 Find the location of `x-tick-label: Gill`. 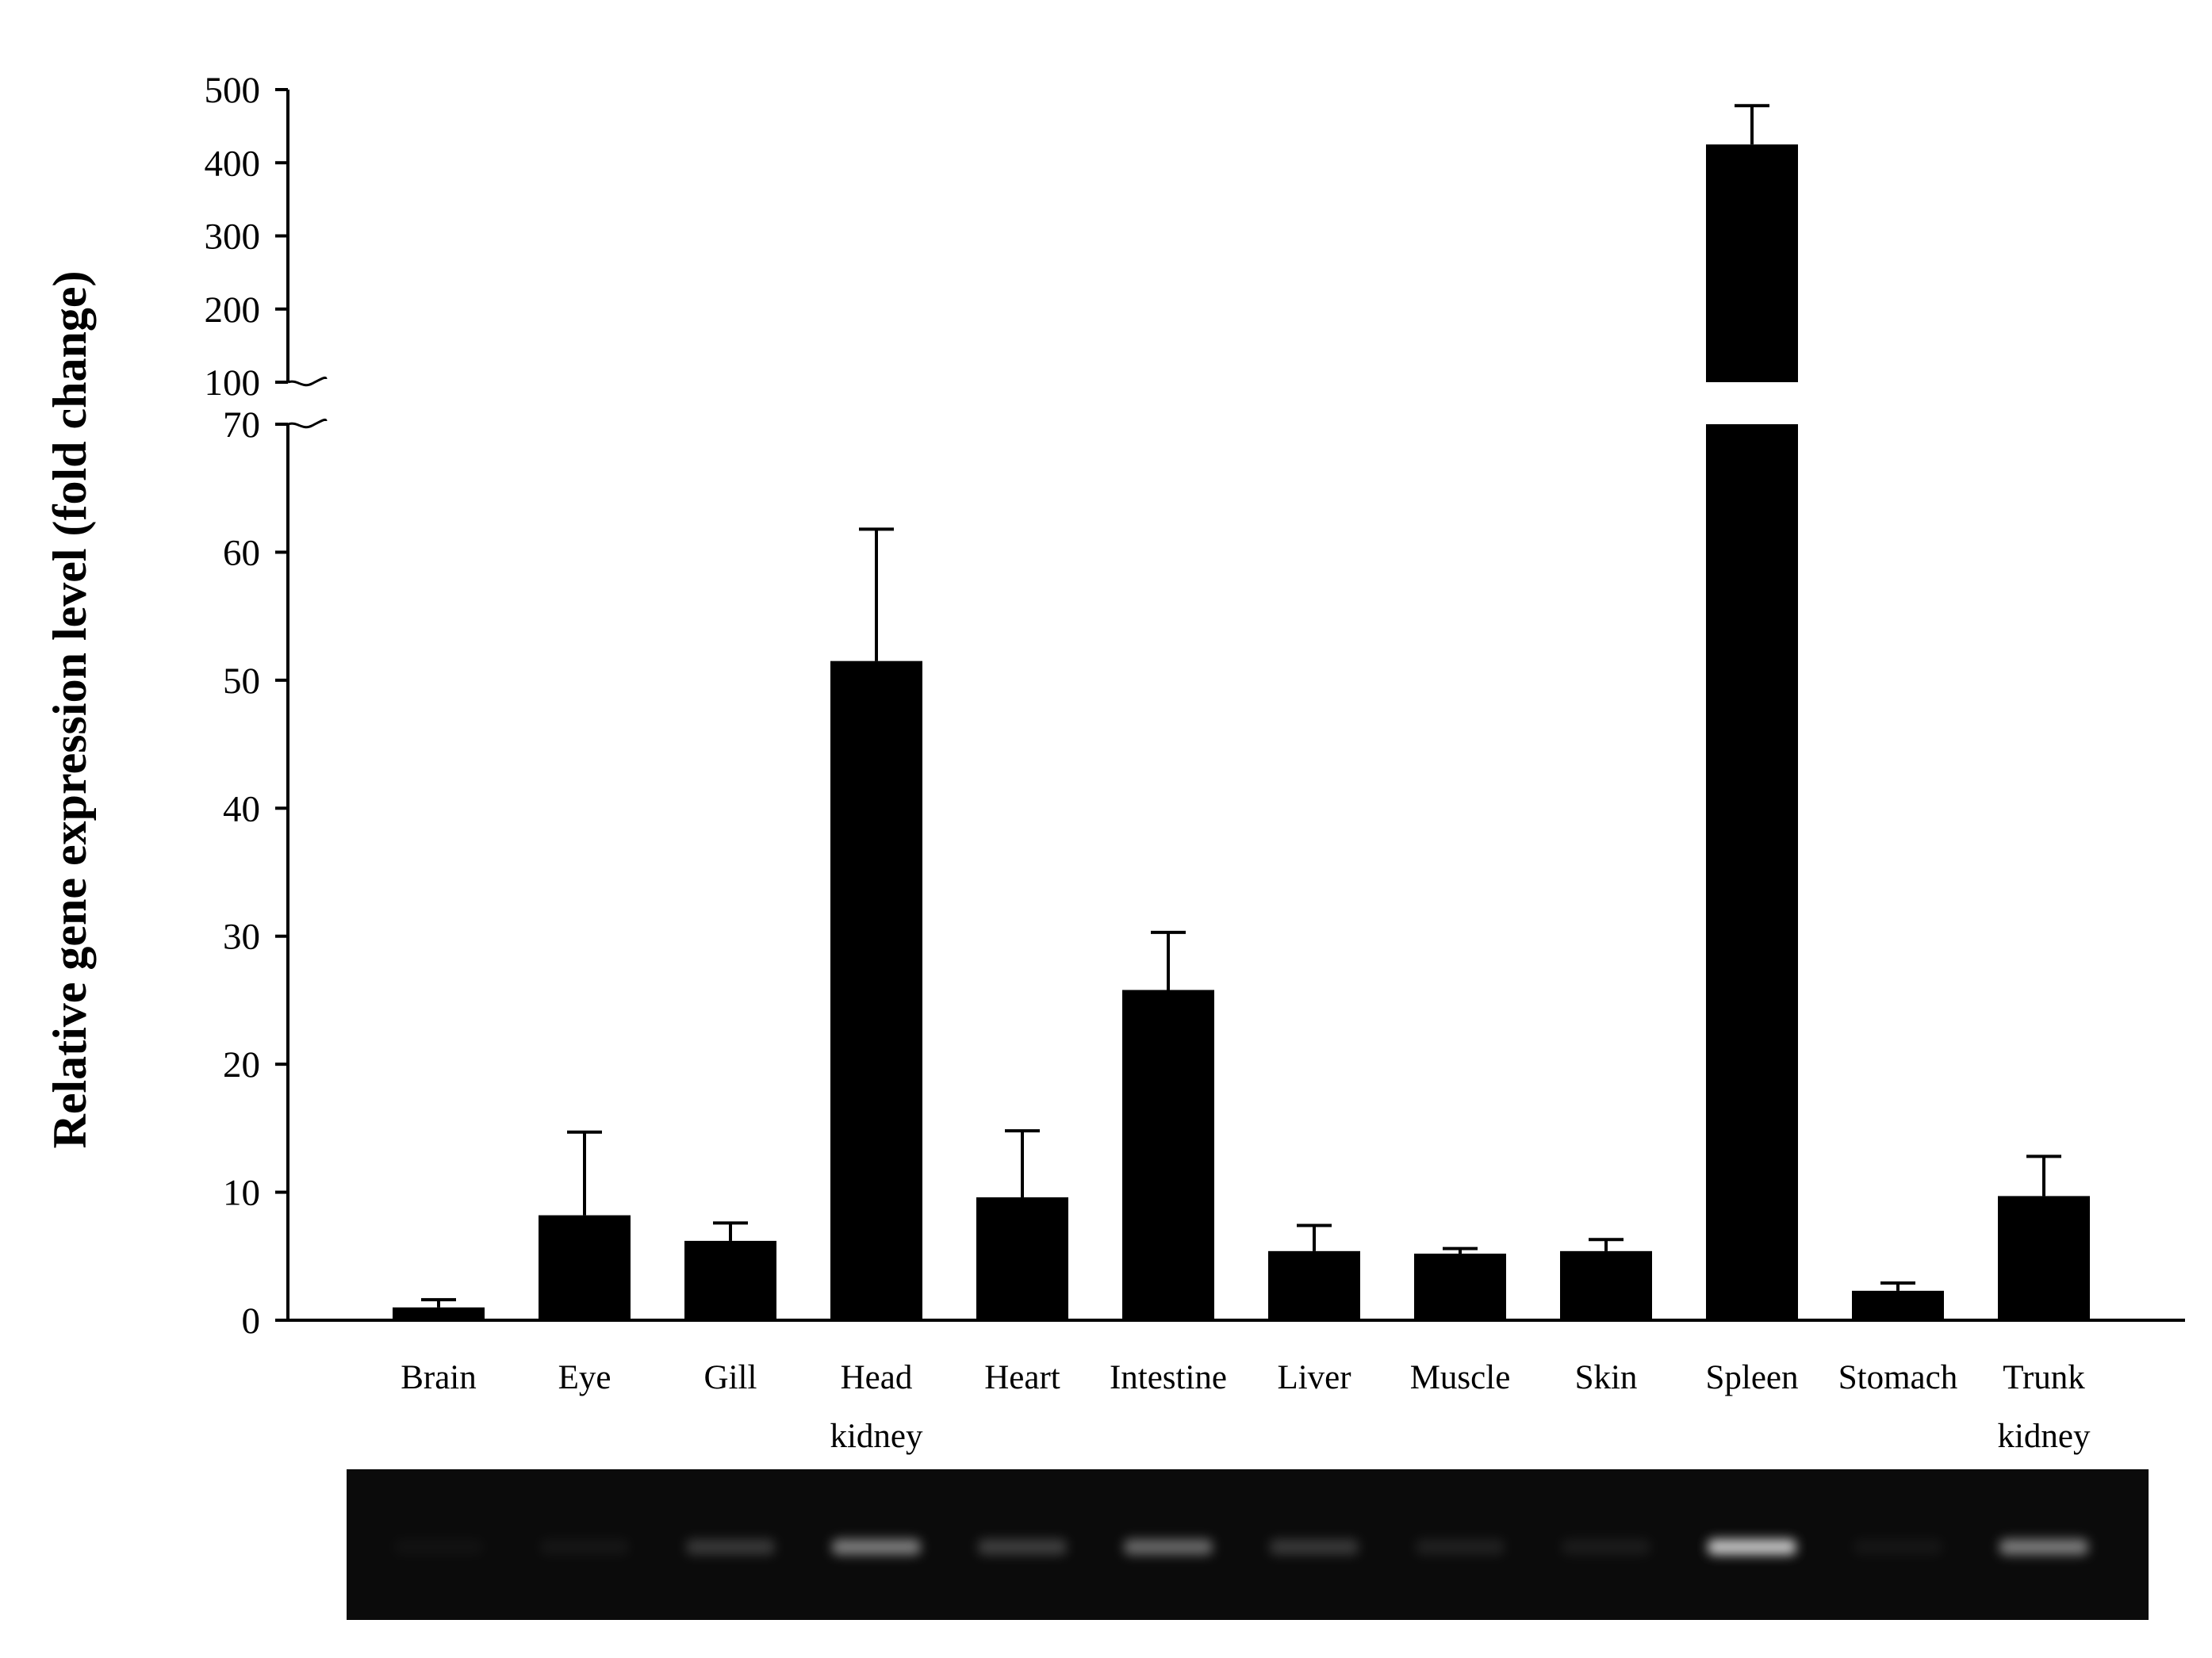

x-tick-label: Gill is located at coordinates (730, 1377).